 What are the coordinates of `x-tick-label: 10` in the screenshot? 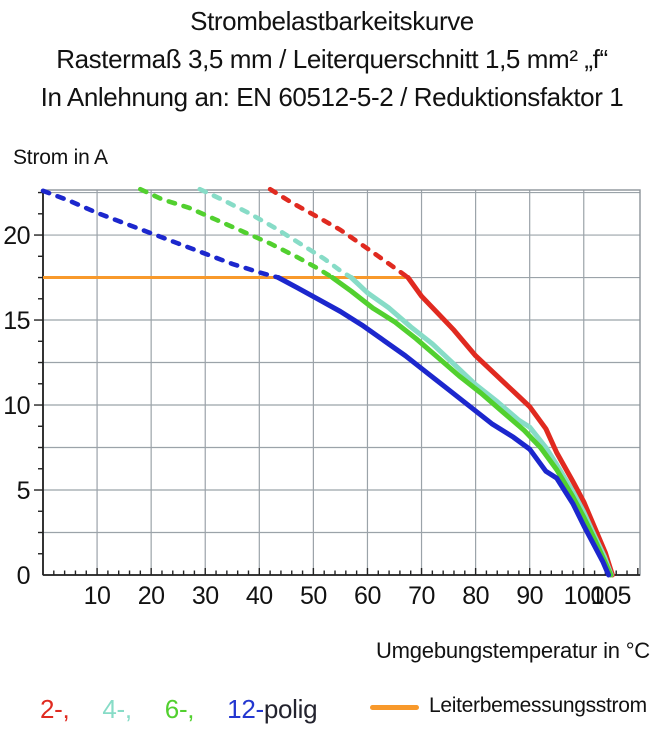 It's located at (97, 596).